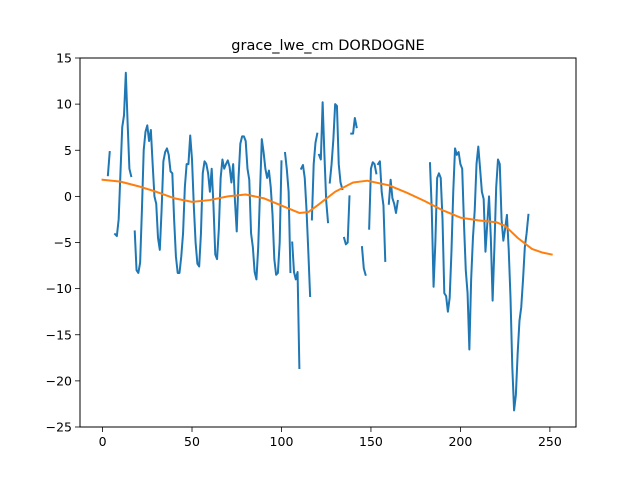 The height and width of the screenshot is (480, 640). What do you see at coordinates (68, 196) in the screenshot?
I see `y-tick-label: 0` at bounding box center [68, 196].